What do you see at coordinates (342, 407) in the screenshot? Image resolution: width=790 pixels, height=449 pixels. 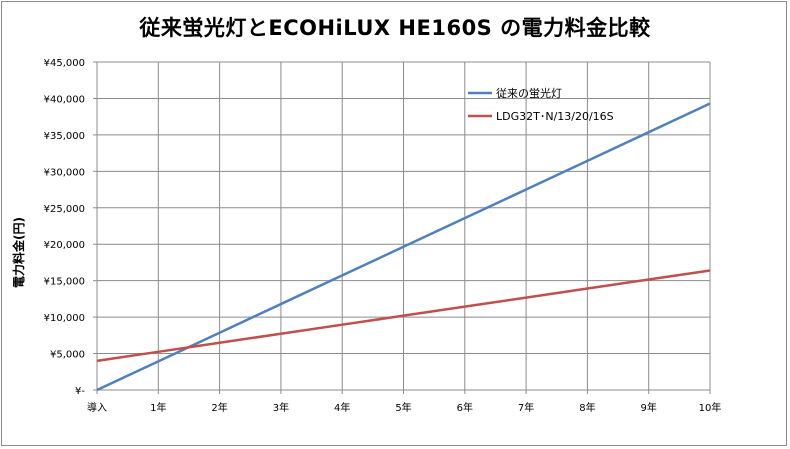 I see `x-tick-label: 4年` at bounding box center [342, 407].